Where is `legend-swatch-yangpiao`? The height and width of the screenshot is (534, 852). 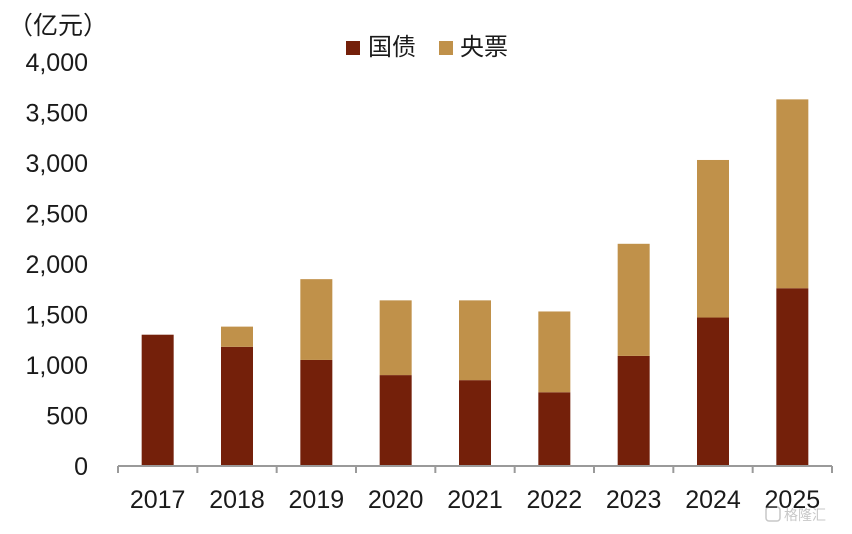 legend-swatch-yangpiao is located at coordinates (446, 48).